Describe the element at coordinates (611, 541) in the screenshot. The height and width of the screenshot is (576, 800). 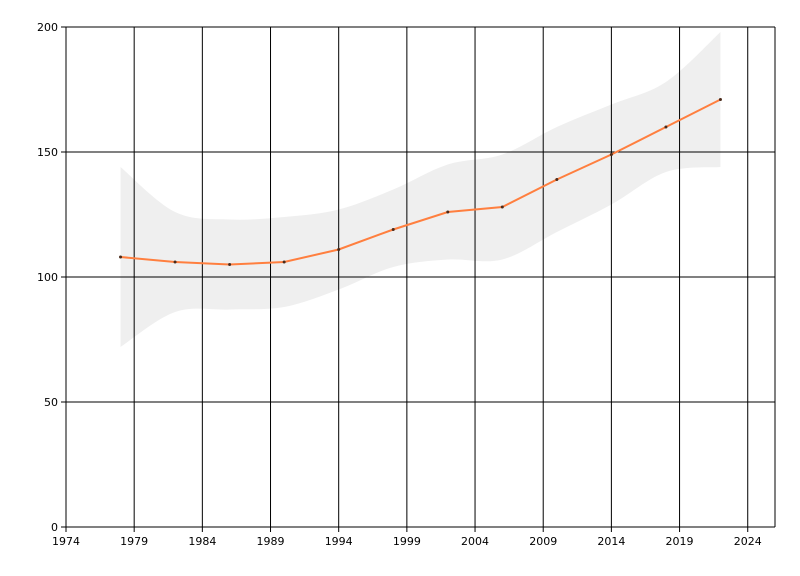
I see `x-tick-label: 2014` at that location.